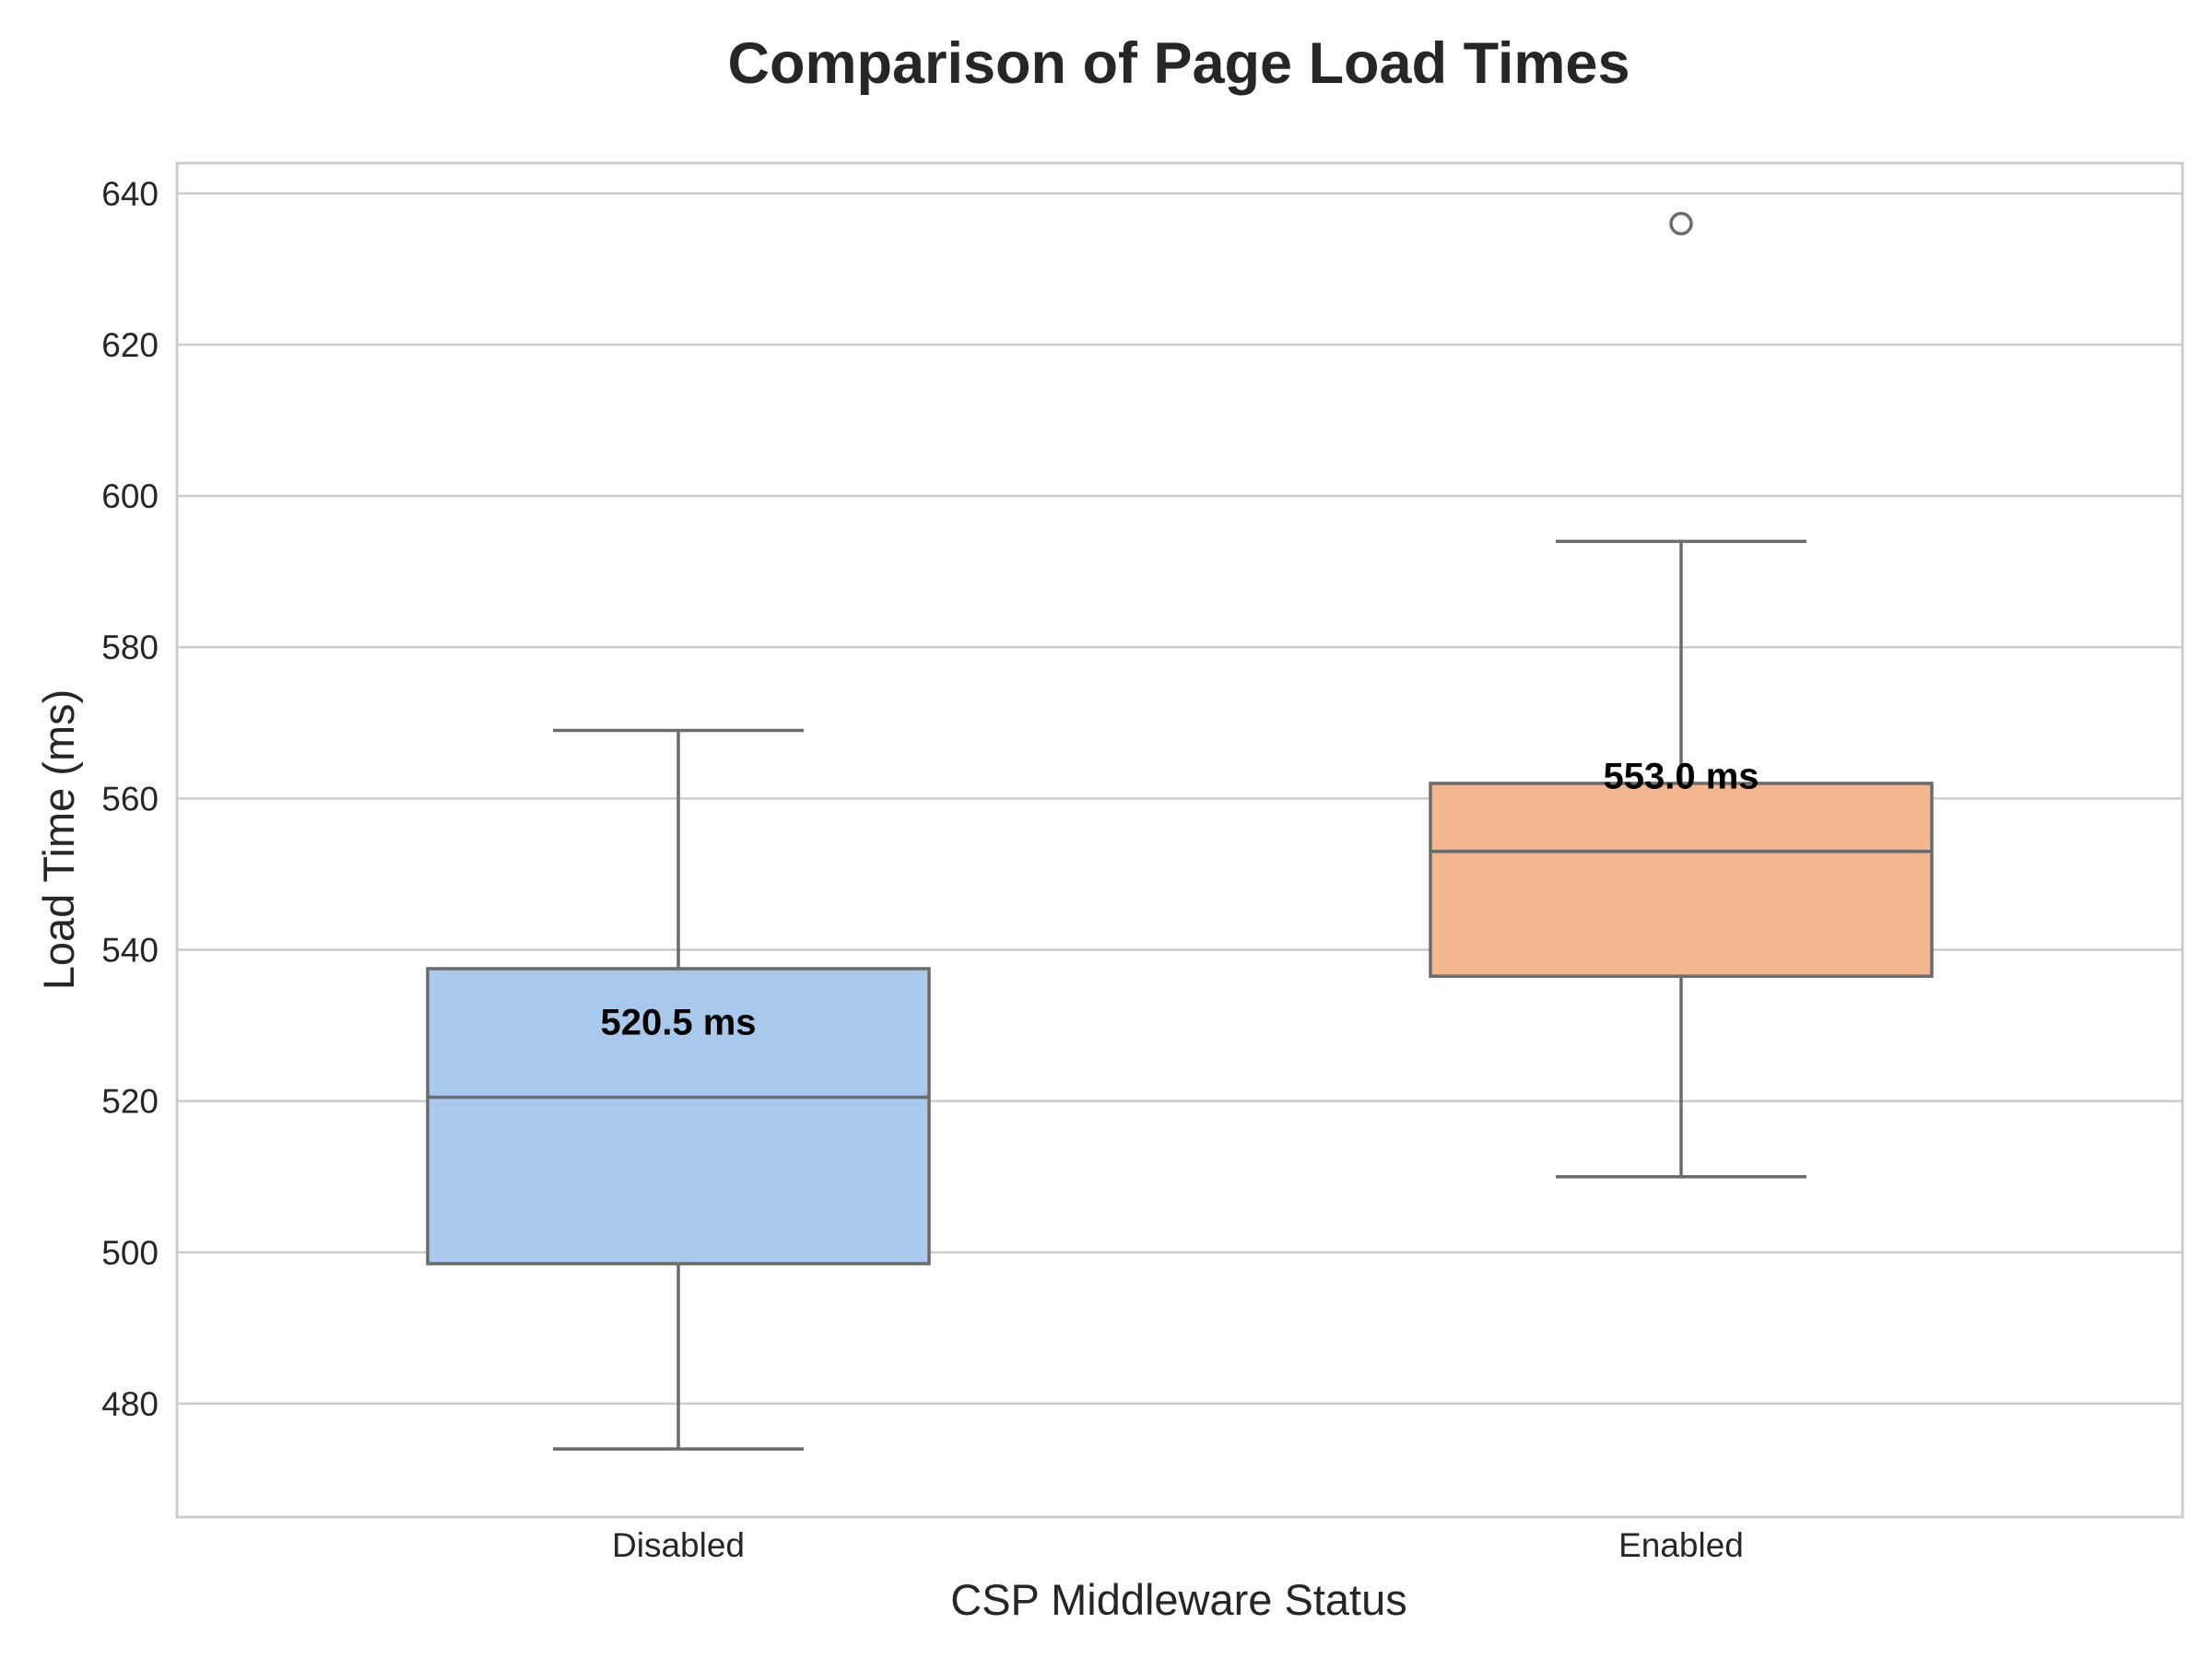 Image resolution: width=2212 pixels, height=1659 pixels. What do you see at coordinates (1178, 1599) in the screenshot?
I see `x-axis-label: CSP Middleware Status` at bounding box center [1178, 1599].